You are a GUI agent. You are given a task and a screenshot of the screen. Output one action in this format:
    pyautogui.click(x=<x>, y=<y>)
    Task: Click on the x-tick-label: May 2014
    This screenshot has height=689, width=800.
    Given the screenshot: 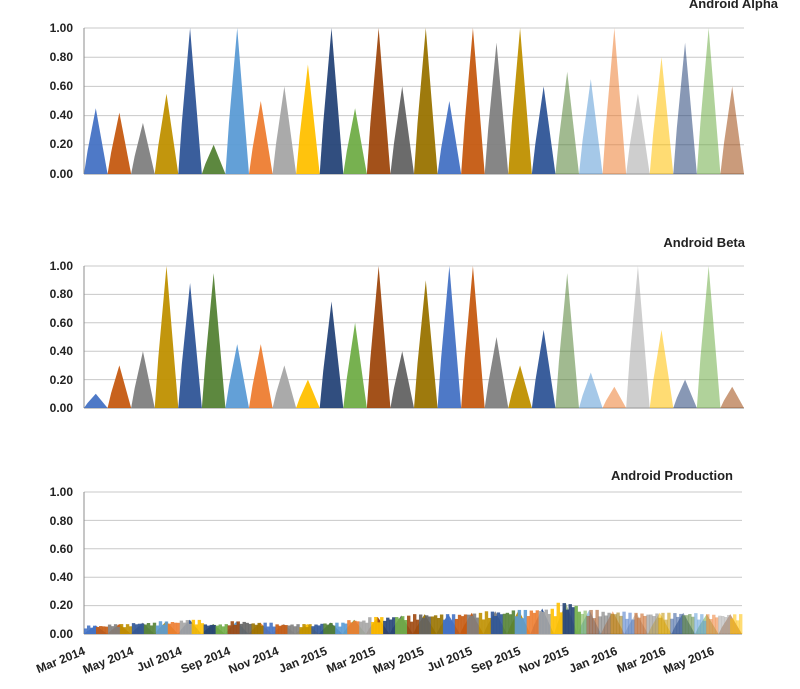 What is the action you would take?
    pyautogui.click(x=108, y=660)
    